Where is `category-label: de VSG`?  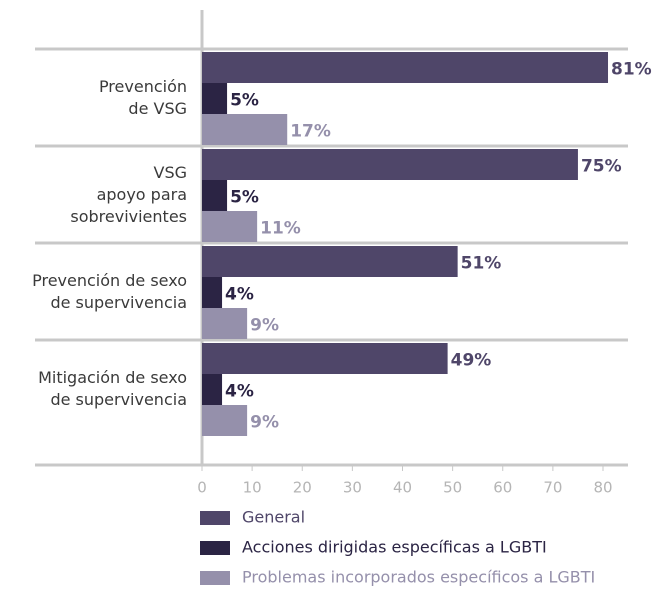
category-label: de VSG is located at coordinates (157, 108).